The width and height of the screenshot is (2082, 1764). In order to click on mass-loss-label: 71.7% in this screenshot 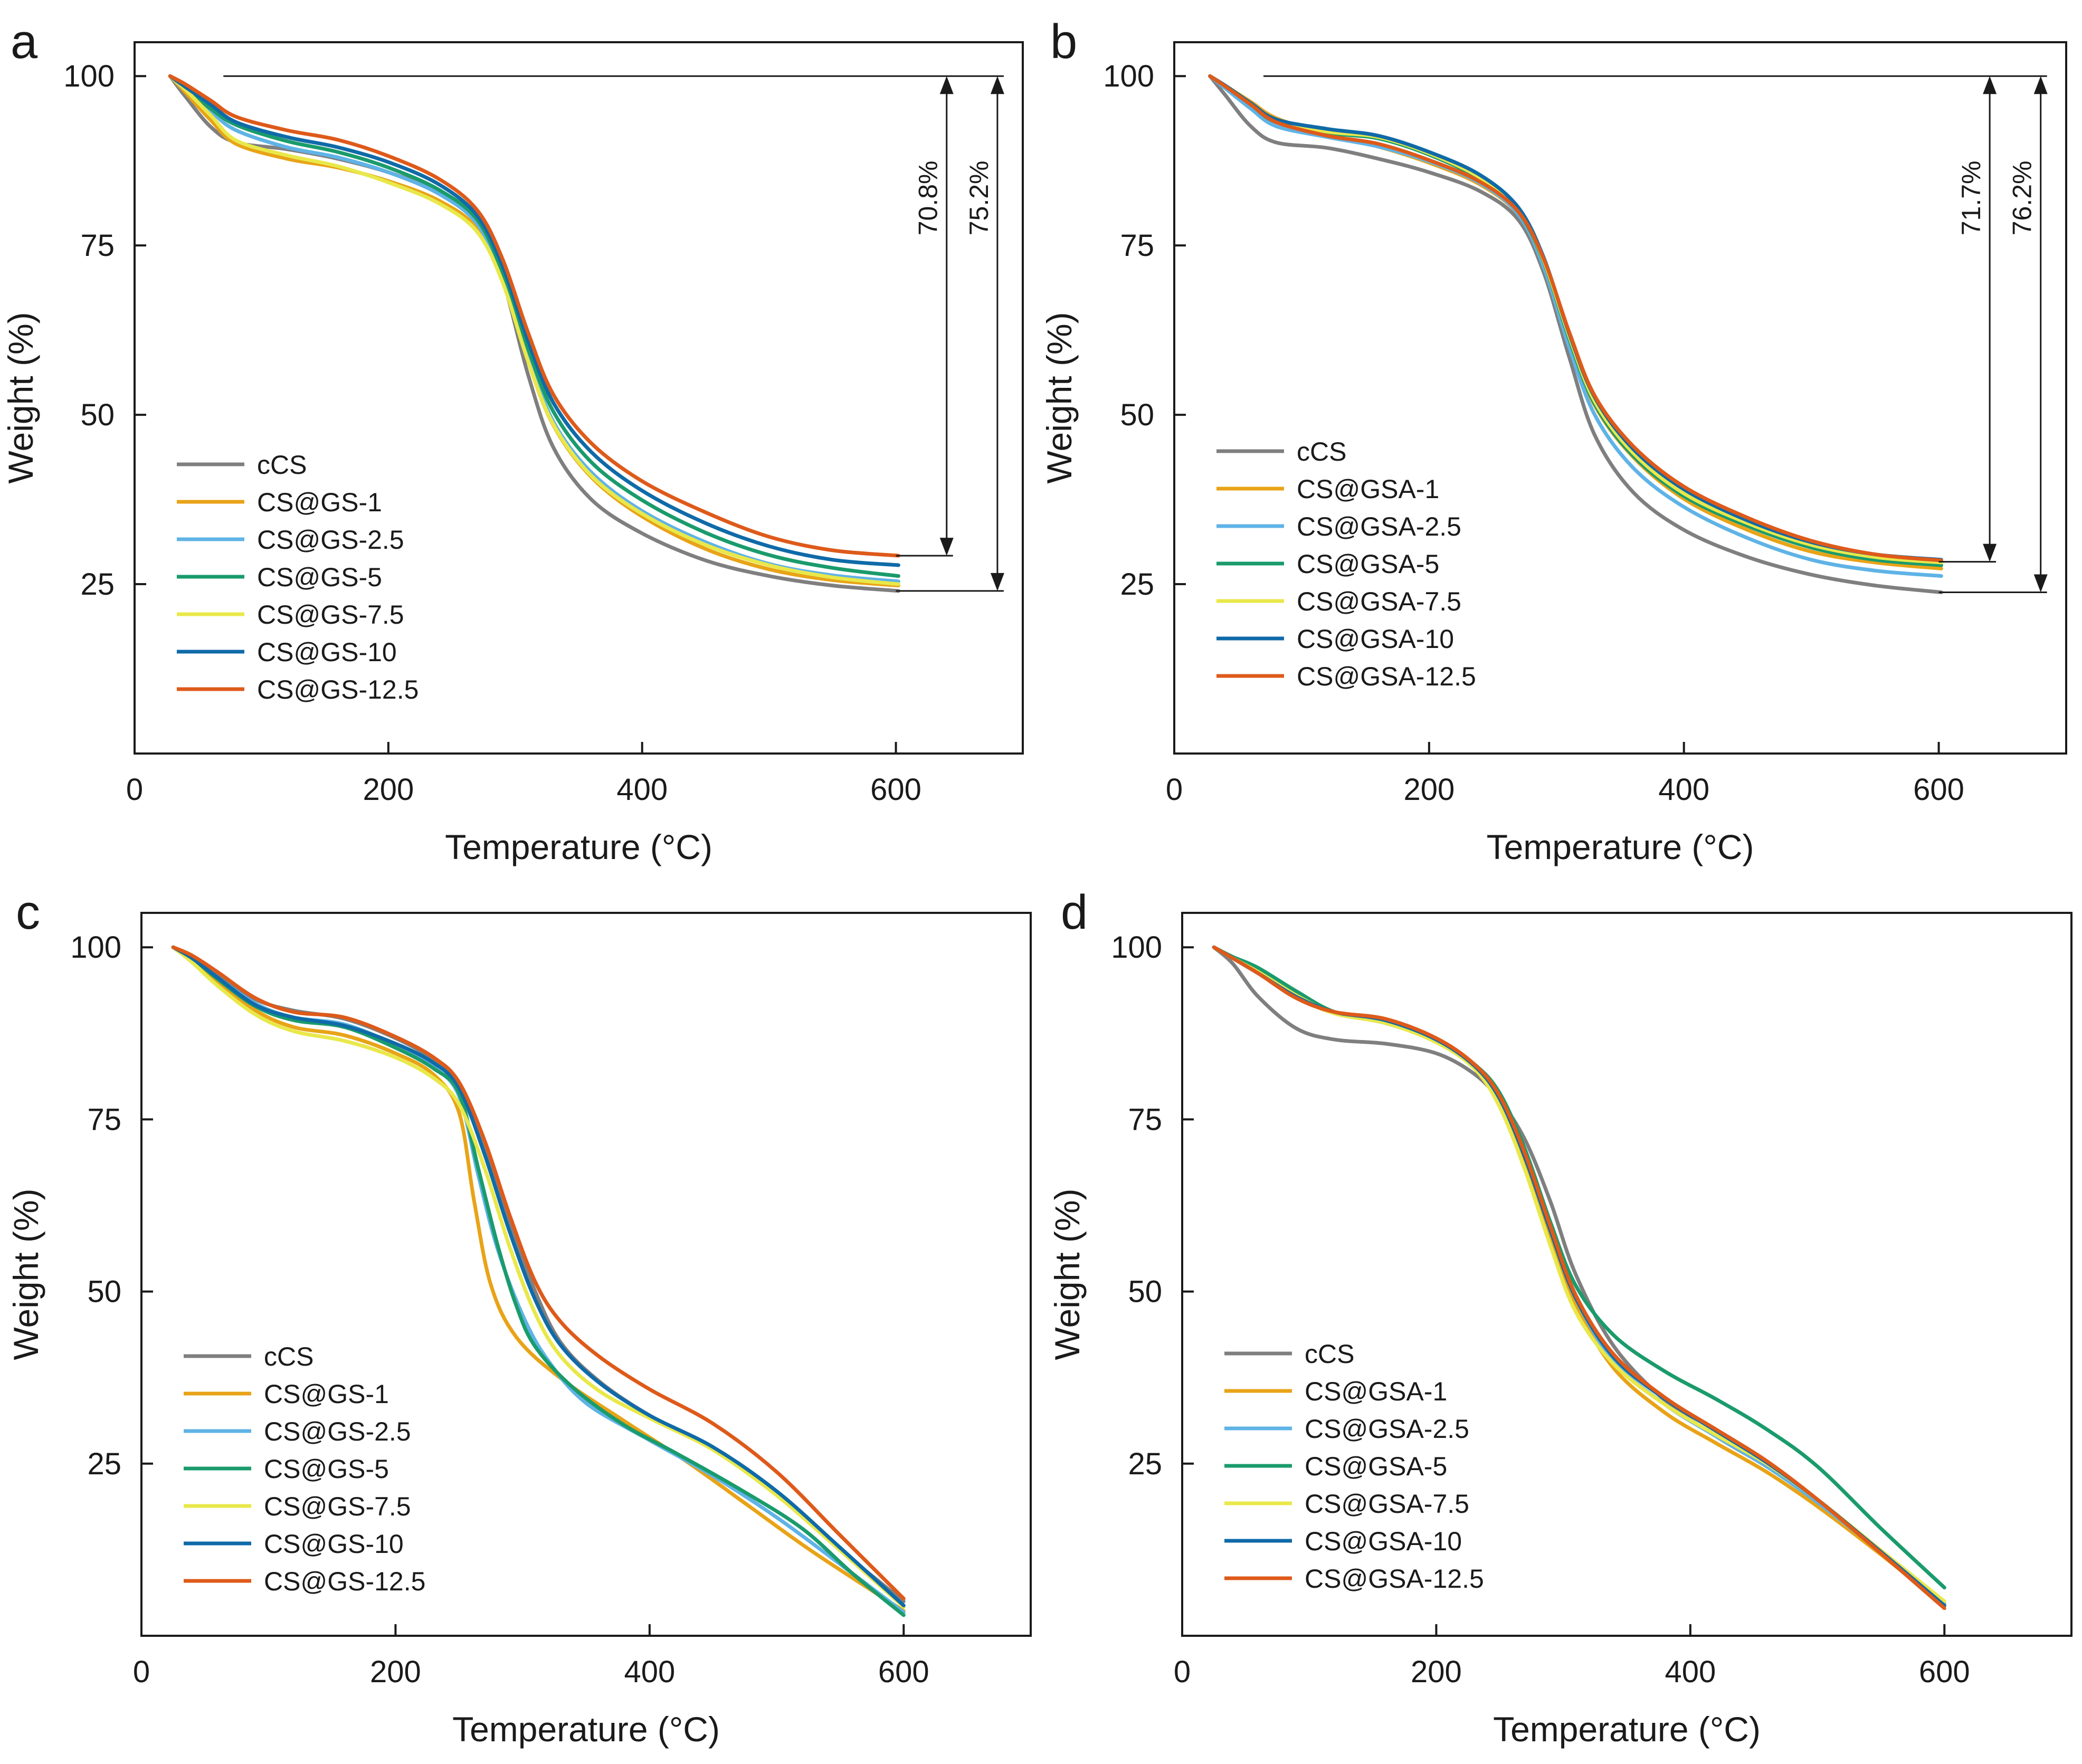, I will do `click(1971, 198)`.